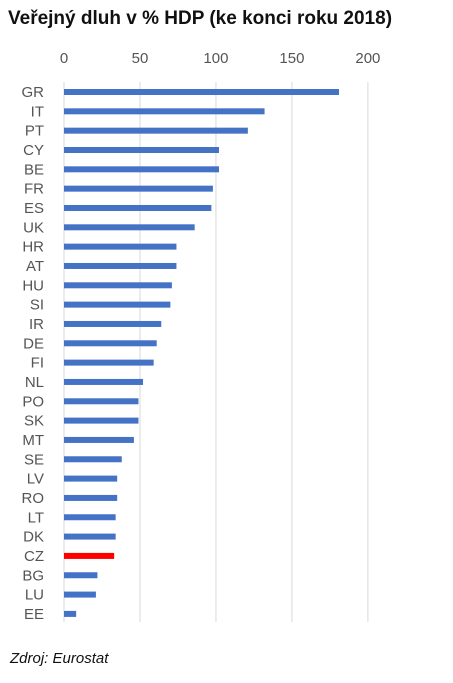 The image size is (453, 683). What do you see at coordinates (91, 478) in the screenshot?
I see `bar-lv` at bounding box center [91, 478].